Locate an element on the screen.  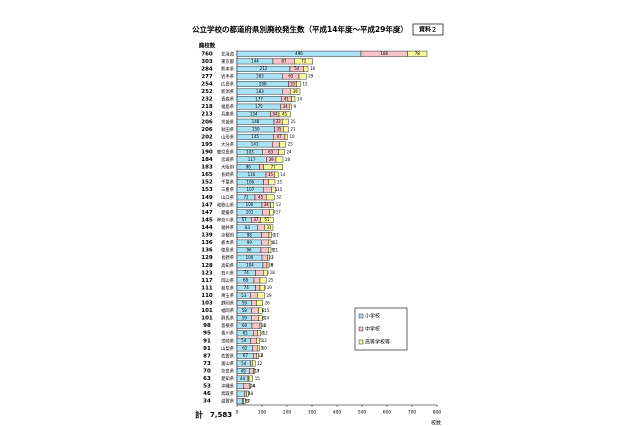
value-label: 96 is located at coordinates (249, 249).